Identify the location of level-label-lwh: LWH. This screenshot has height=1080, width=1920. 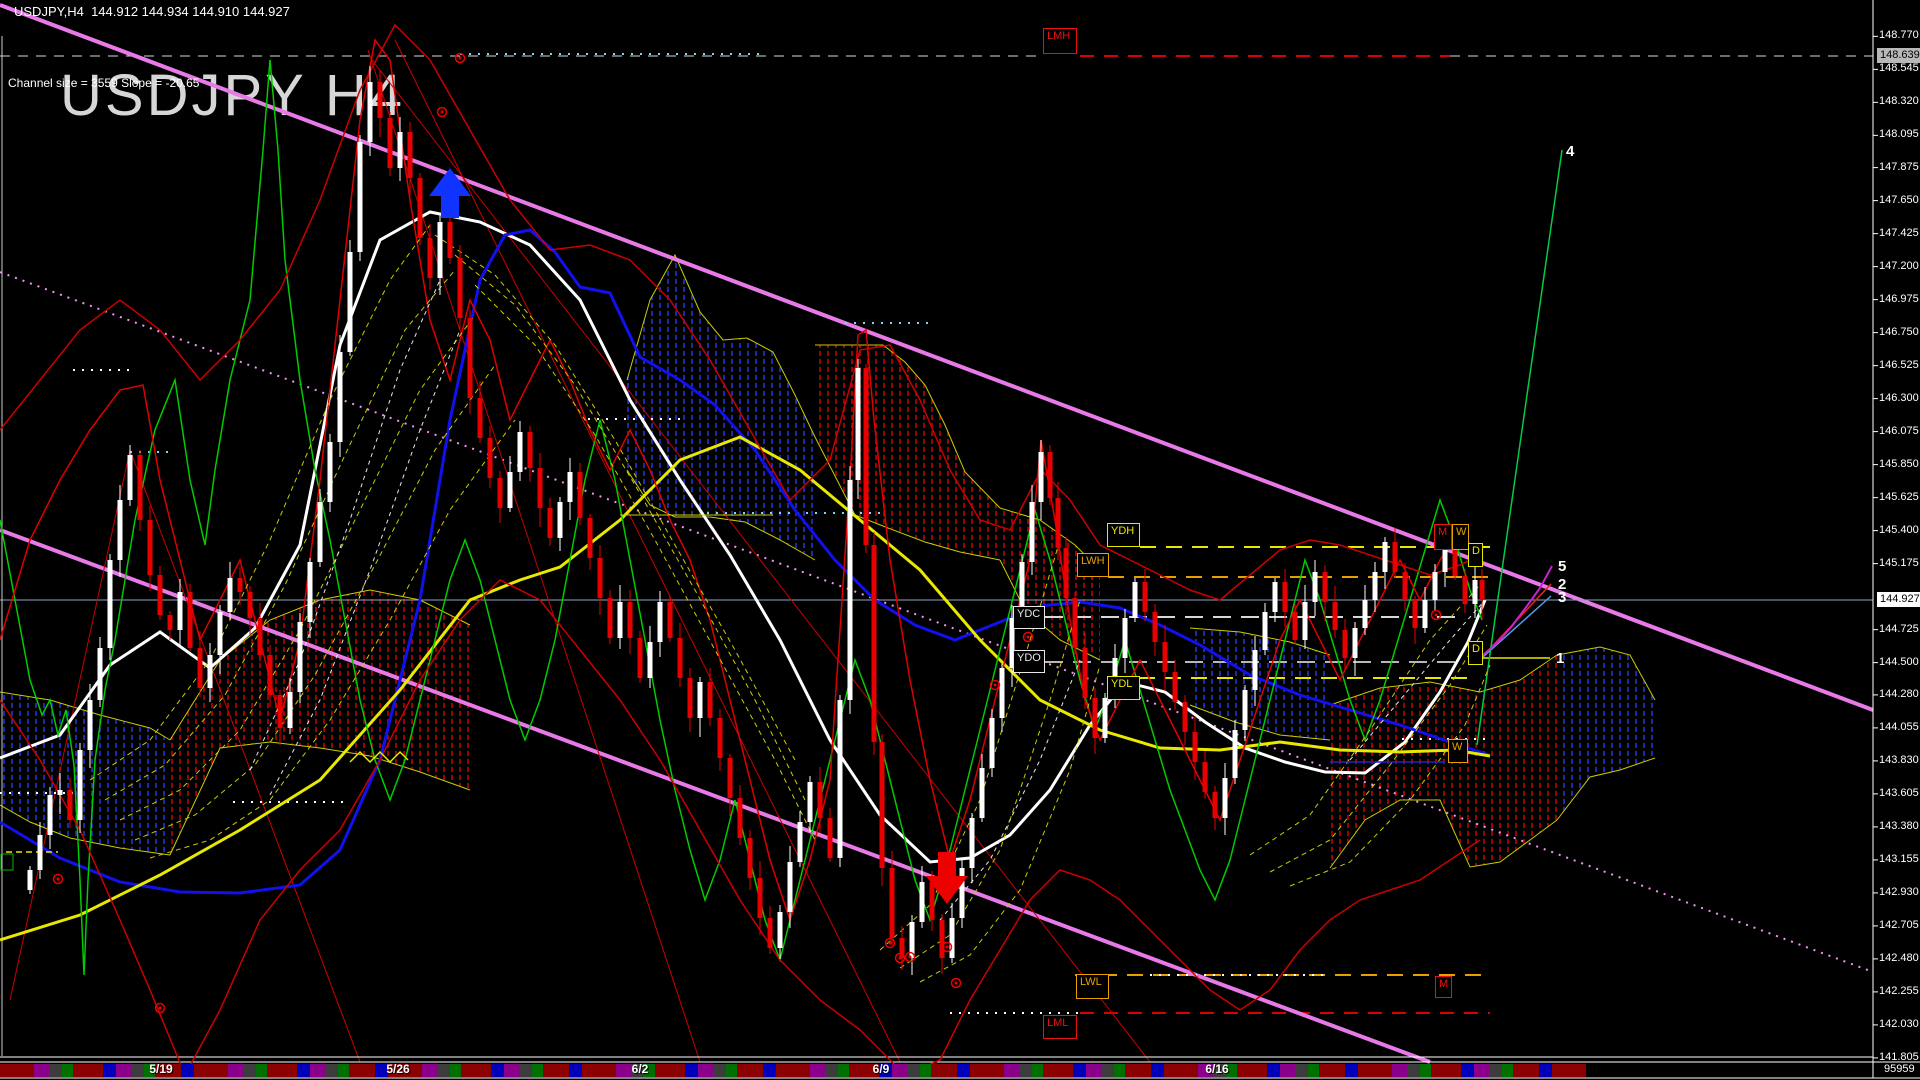
(1093, 565).